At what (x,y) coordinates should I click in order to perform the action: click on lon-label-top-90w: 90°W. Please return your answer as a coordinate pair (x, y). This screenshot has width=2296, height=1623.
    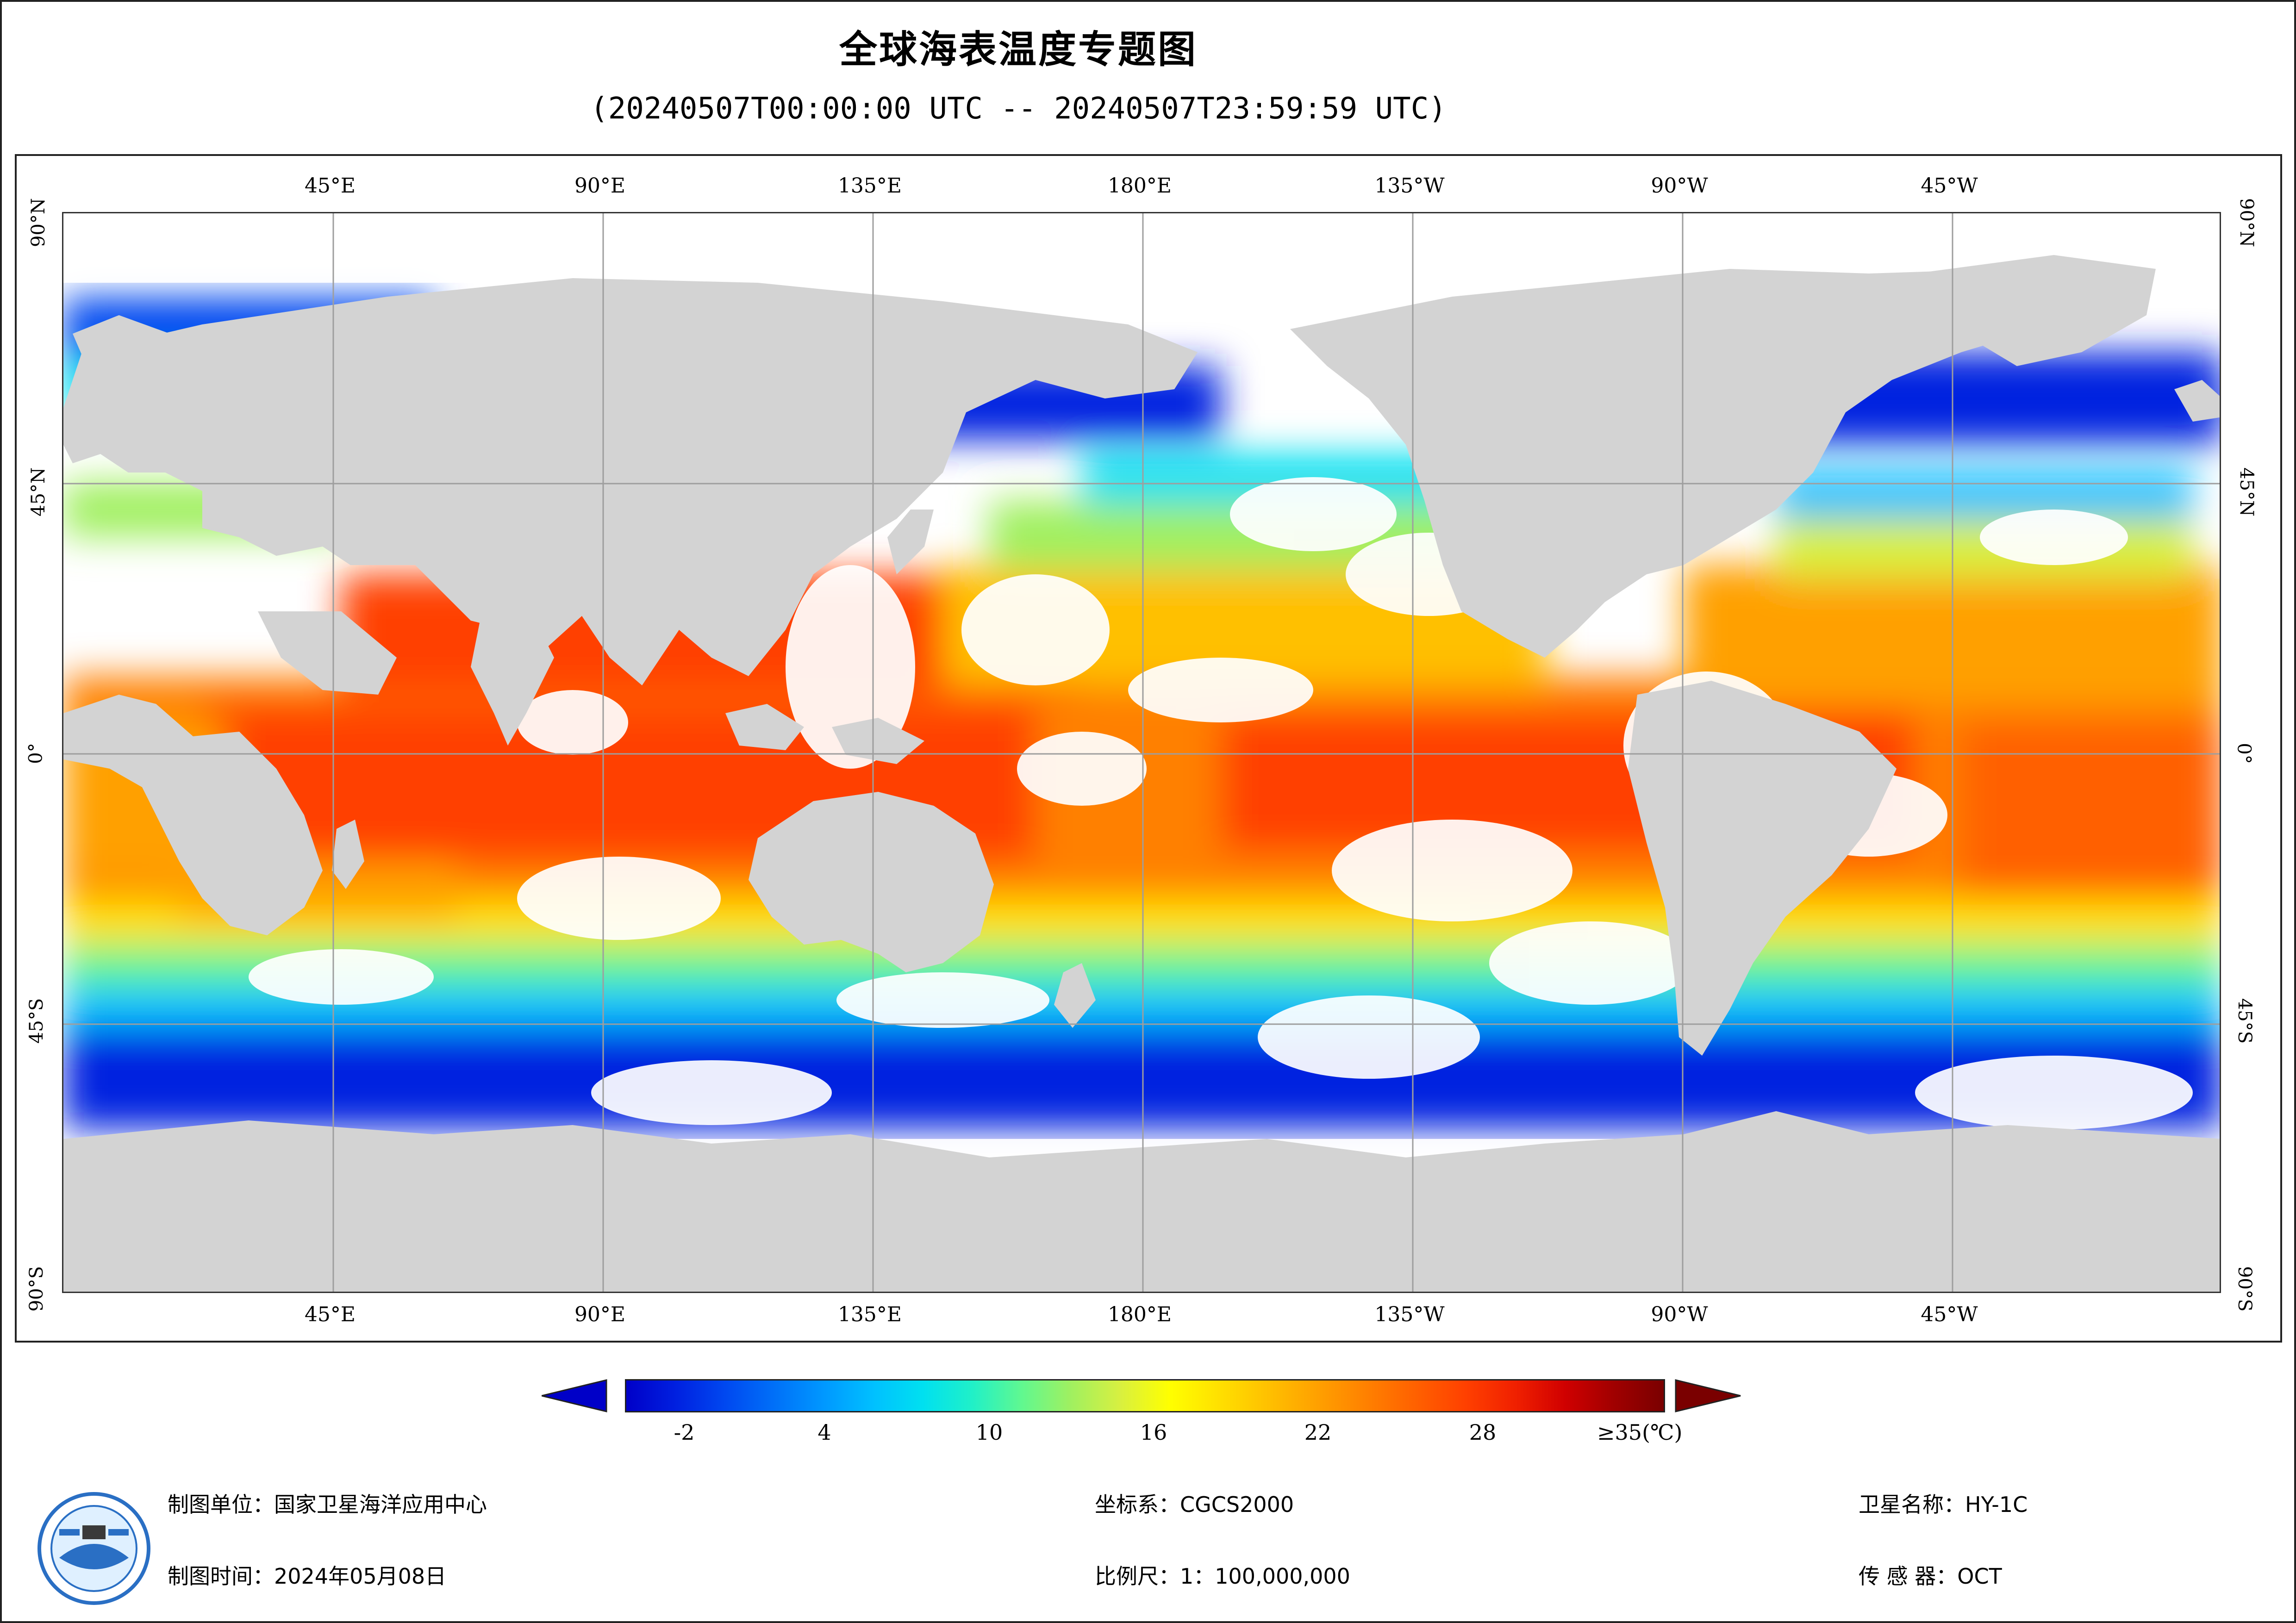
    Looking at the image, I should click on (1679, 186).